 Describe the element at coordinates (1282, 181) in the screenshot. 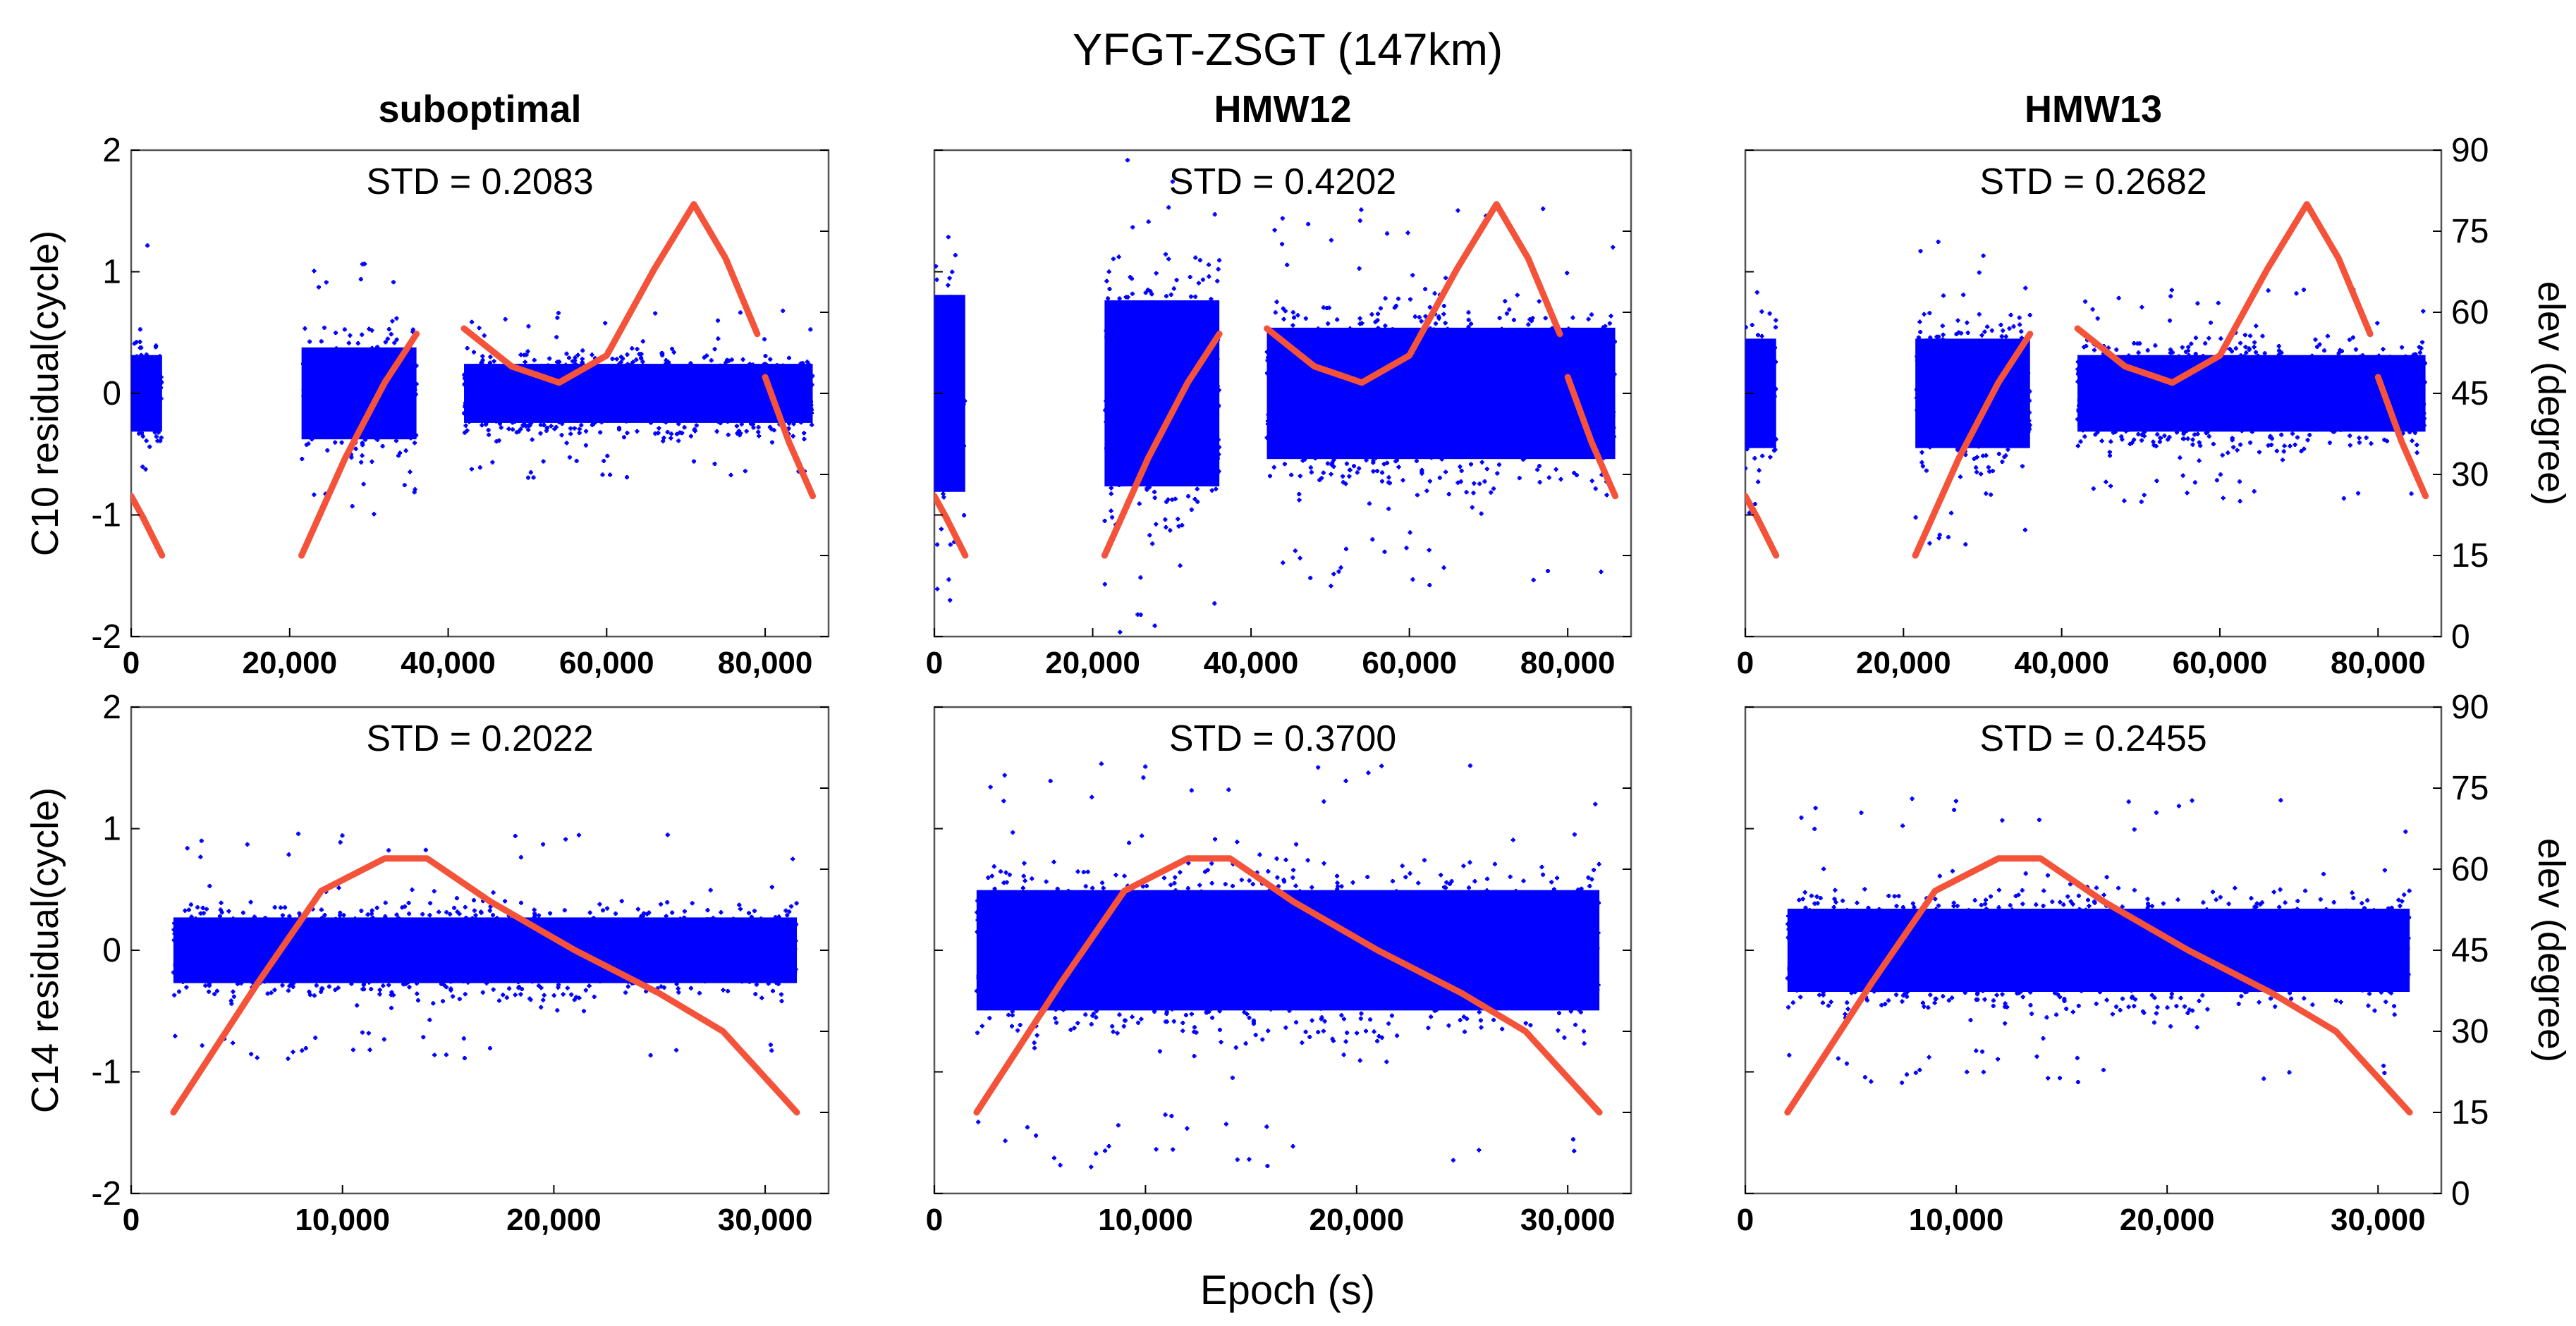

I see `std-label: STD = 0.4202` at that location.